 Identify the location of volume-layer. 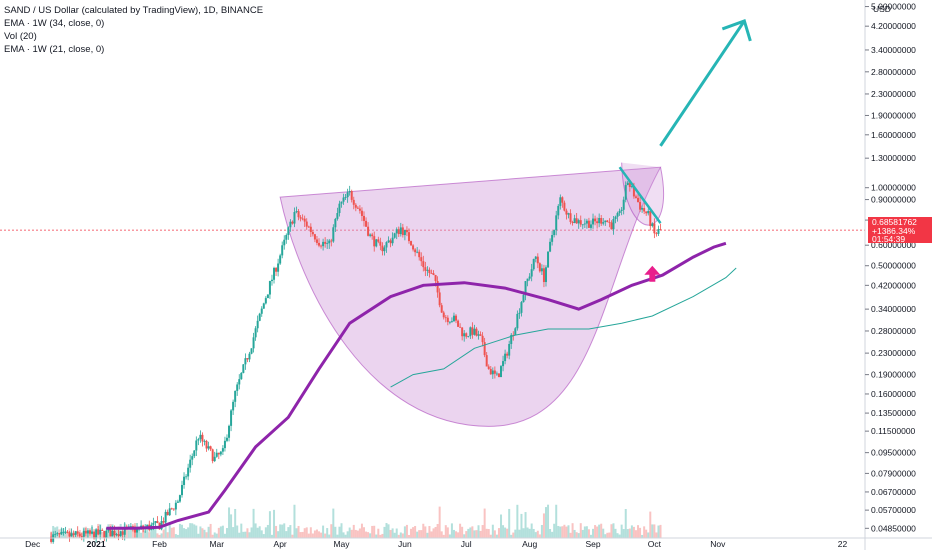
(356, 521).